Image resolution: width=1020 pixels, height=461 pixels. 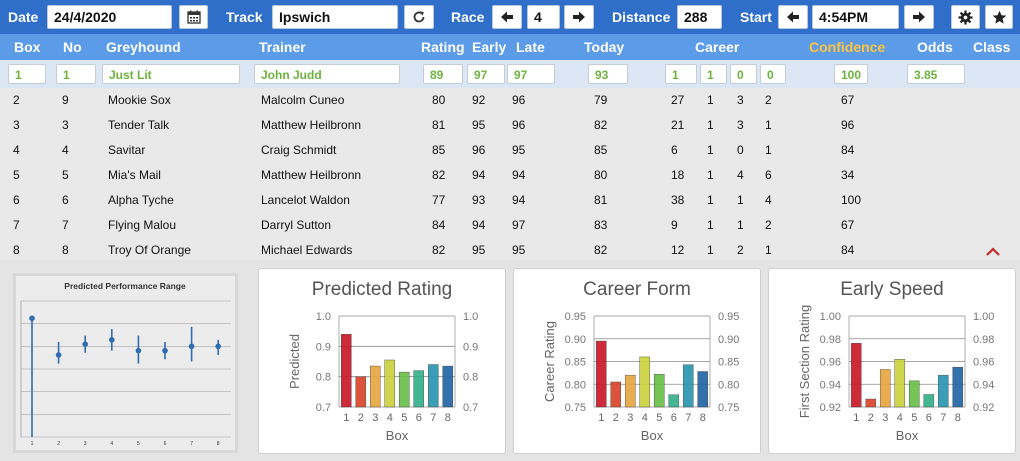 What do you see at coordinates (531, 74) in the screenshot?
I see `selected-late-field: 97` at bounding box center [531, 74].